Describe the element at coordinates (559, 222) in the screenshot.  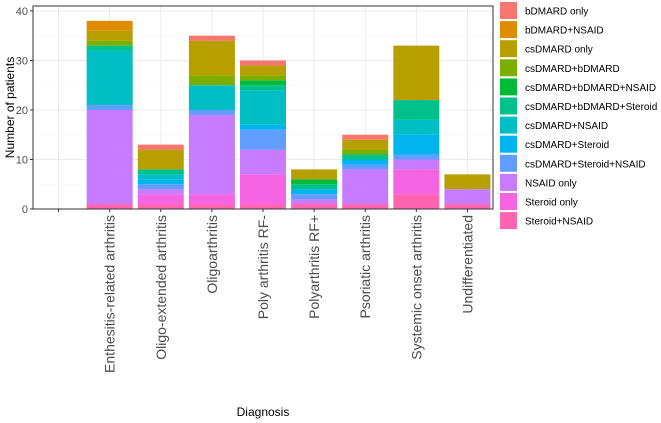
I see `legend-label: Steroid+NSAID` at that location.